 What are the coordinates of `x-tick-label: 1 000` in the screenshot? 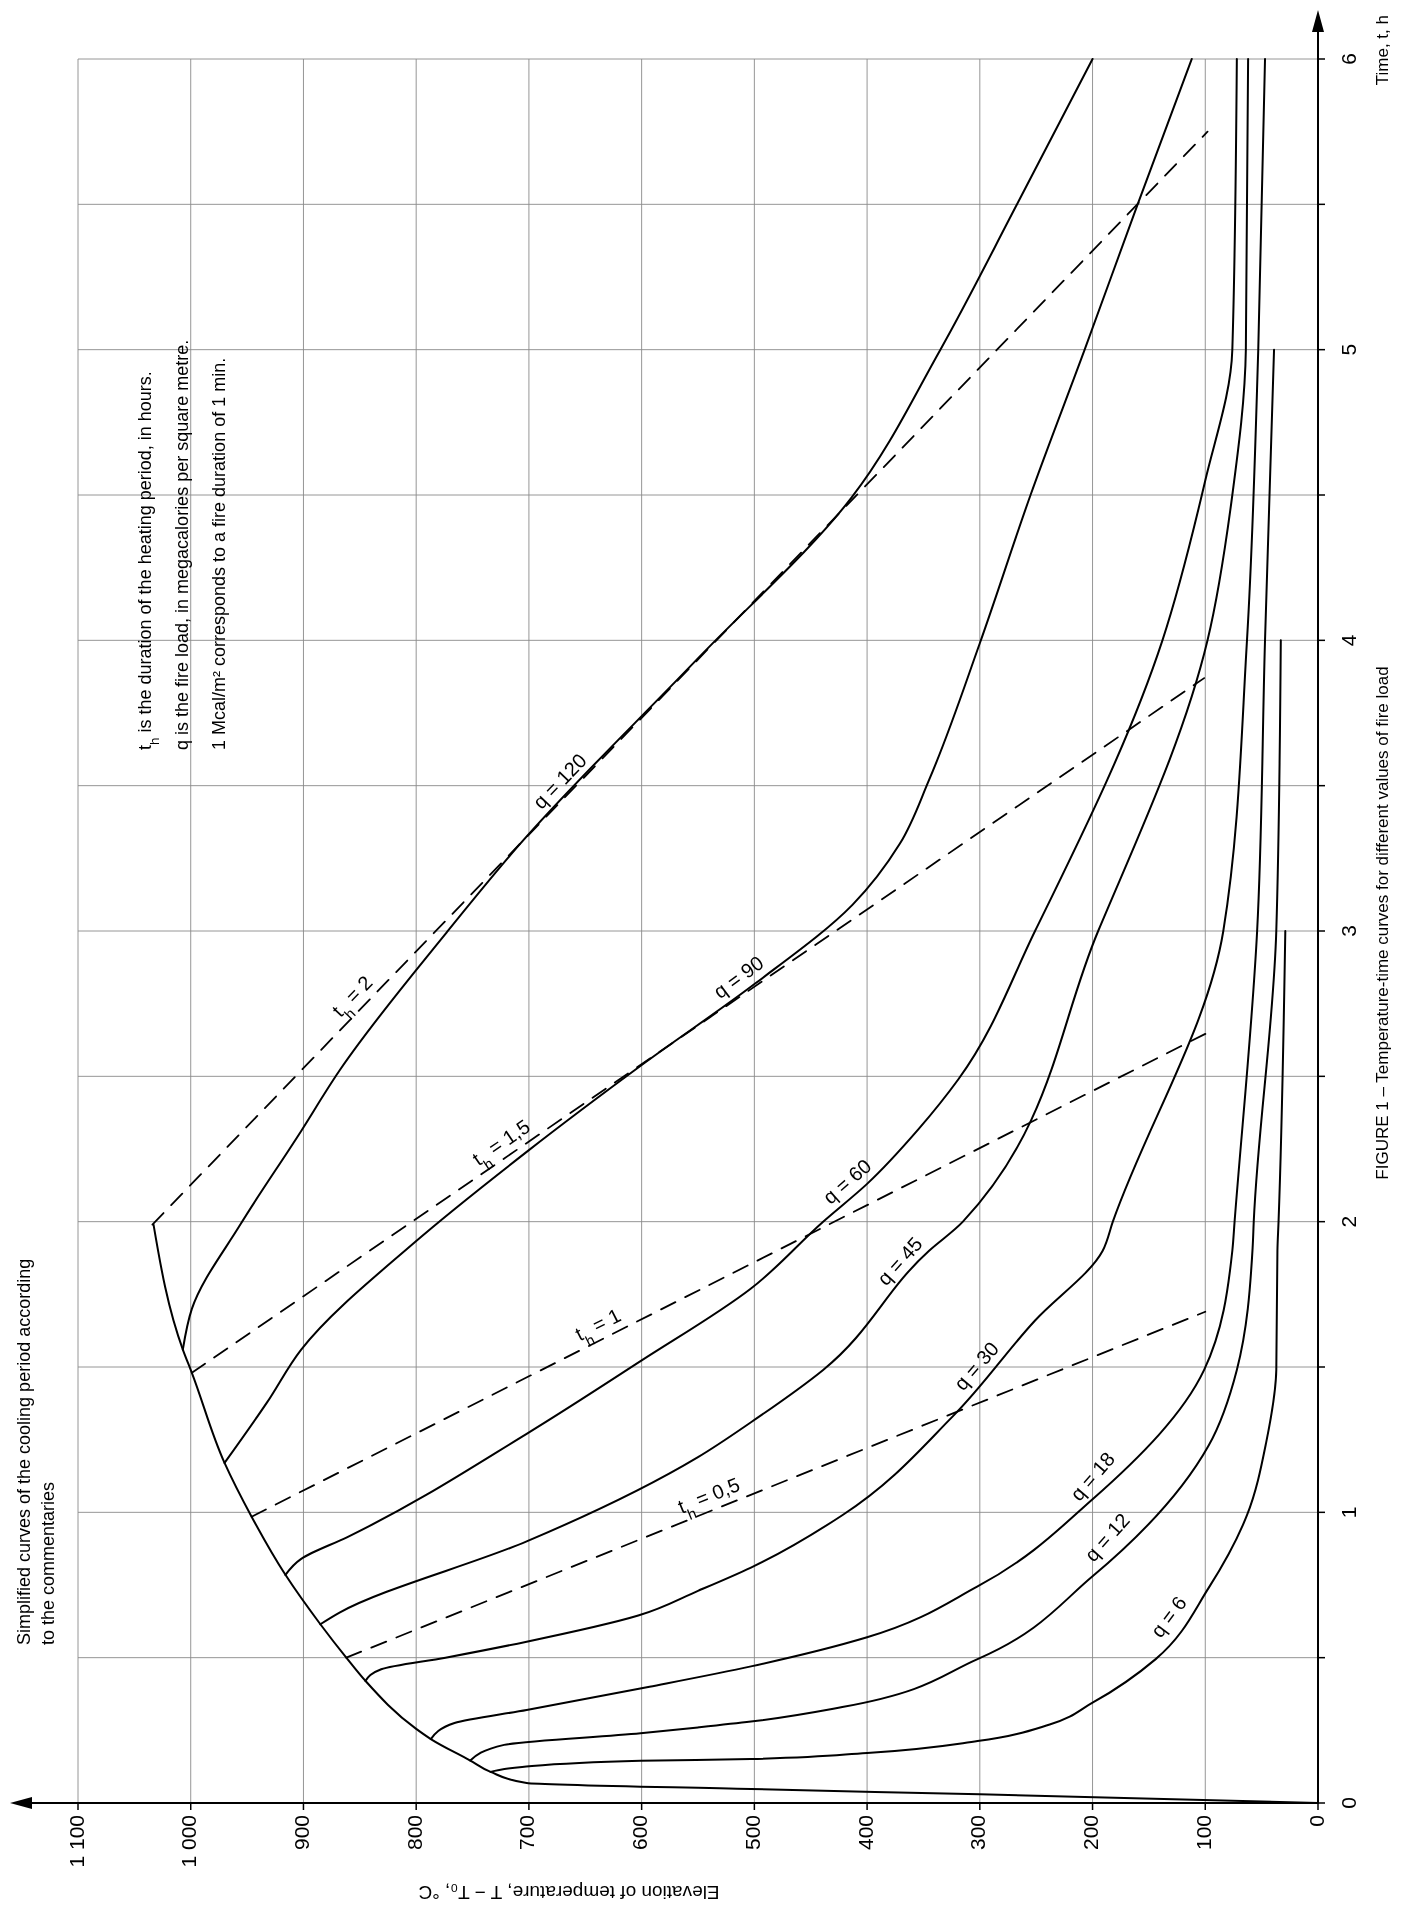 It's located at (189, 1841).